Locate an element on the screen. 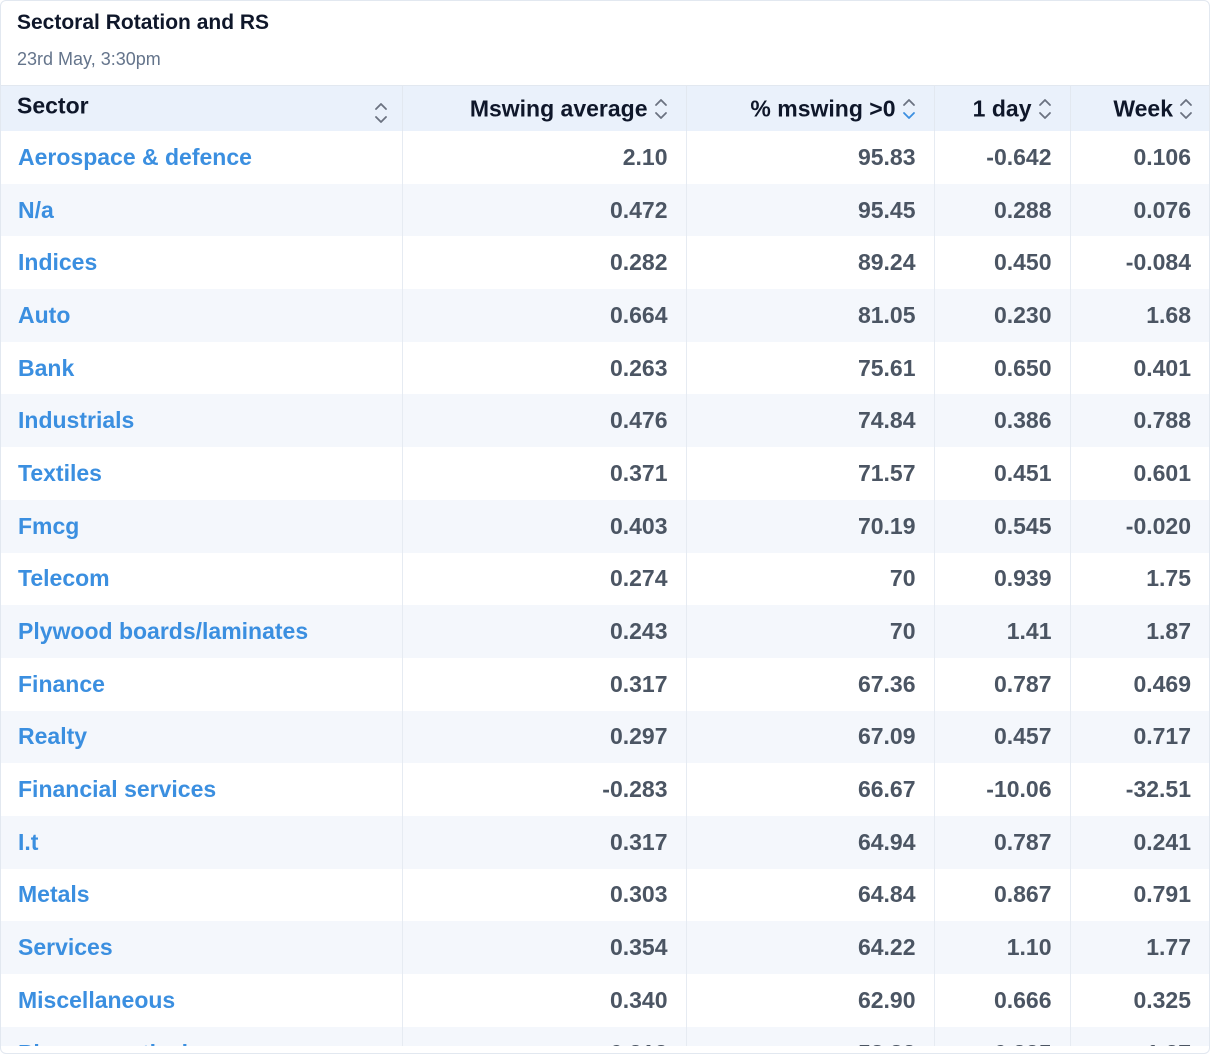 The height and width of the screenshot is (1054, 1210). cell-week: 0.717 is located at coordinates (1162, 736).